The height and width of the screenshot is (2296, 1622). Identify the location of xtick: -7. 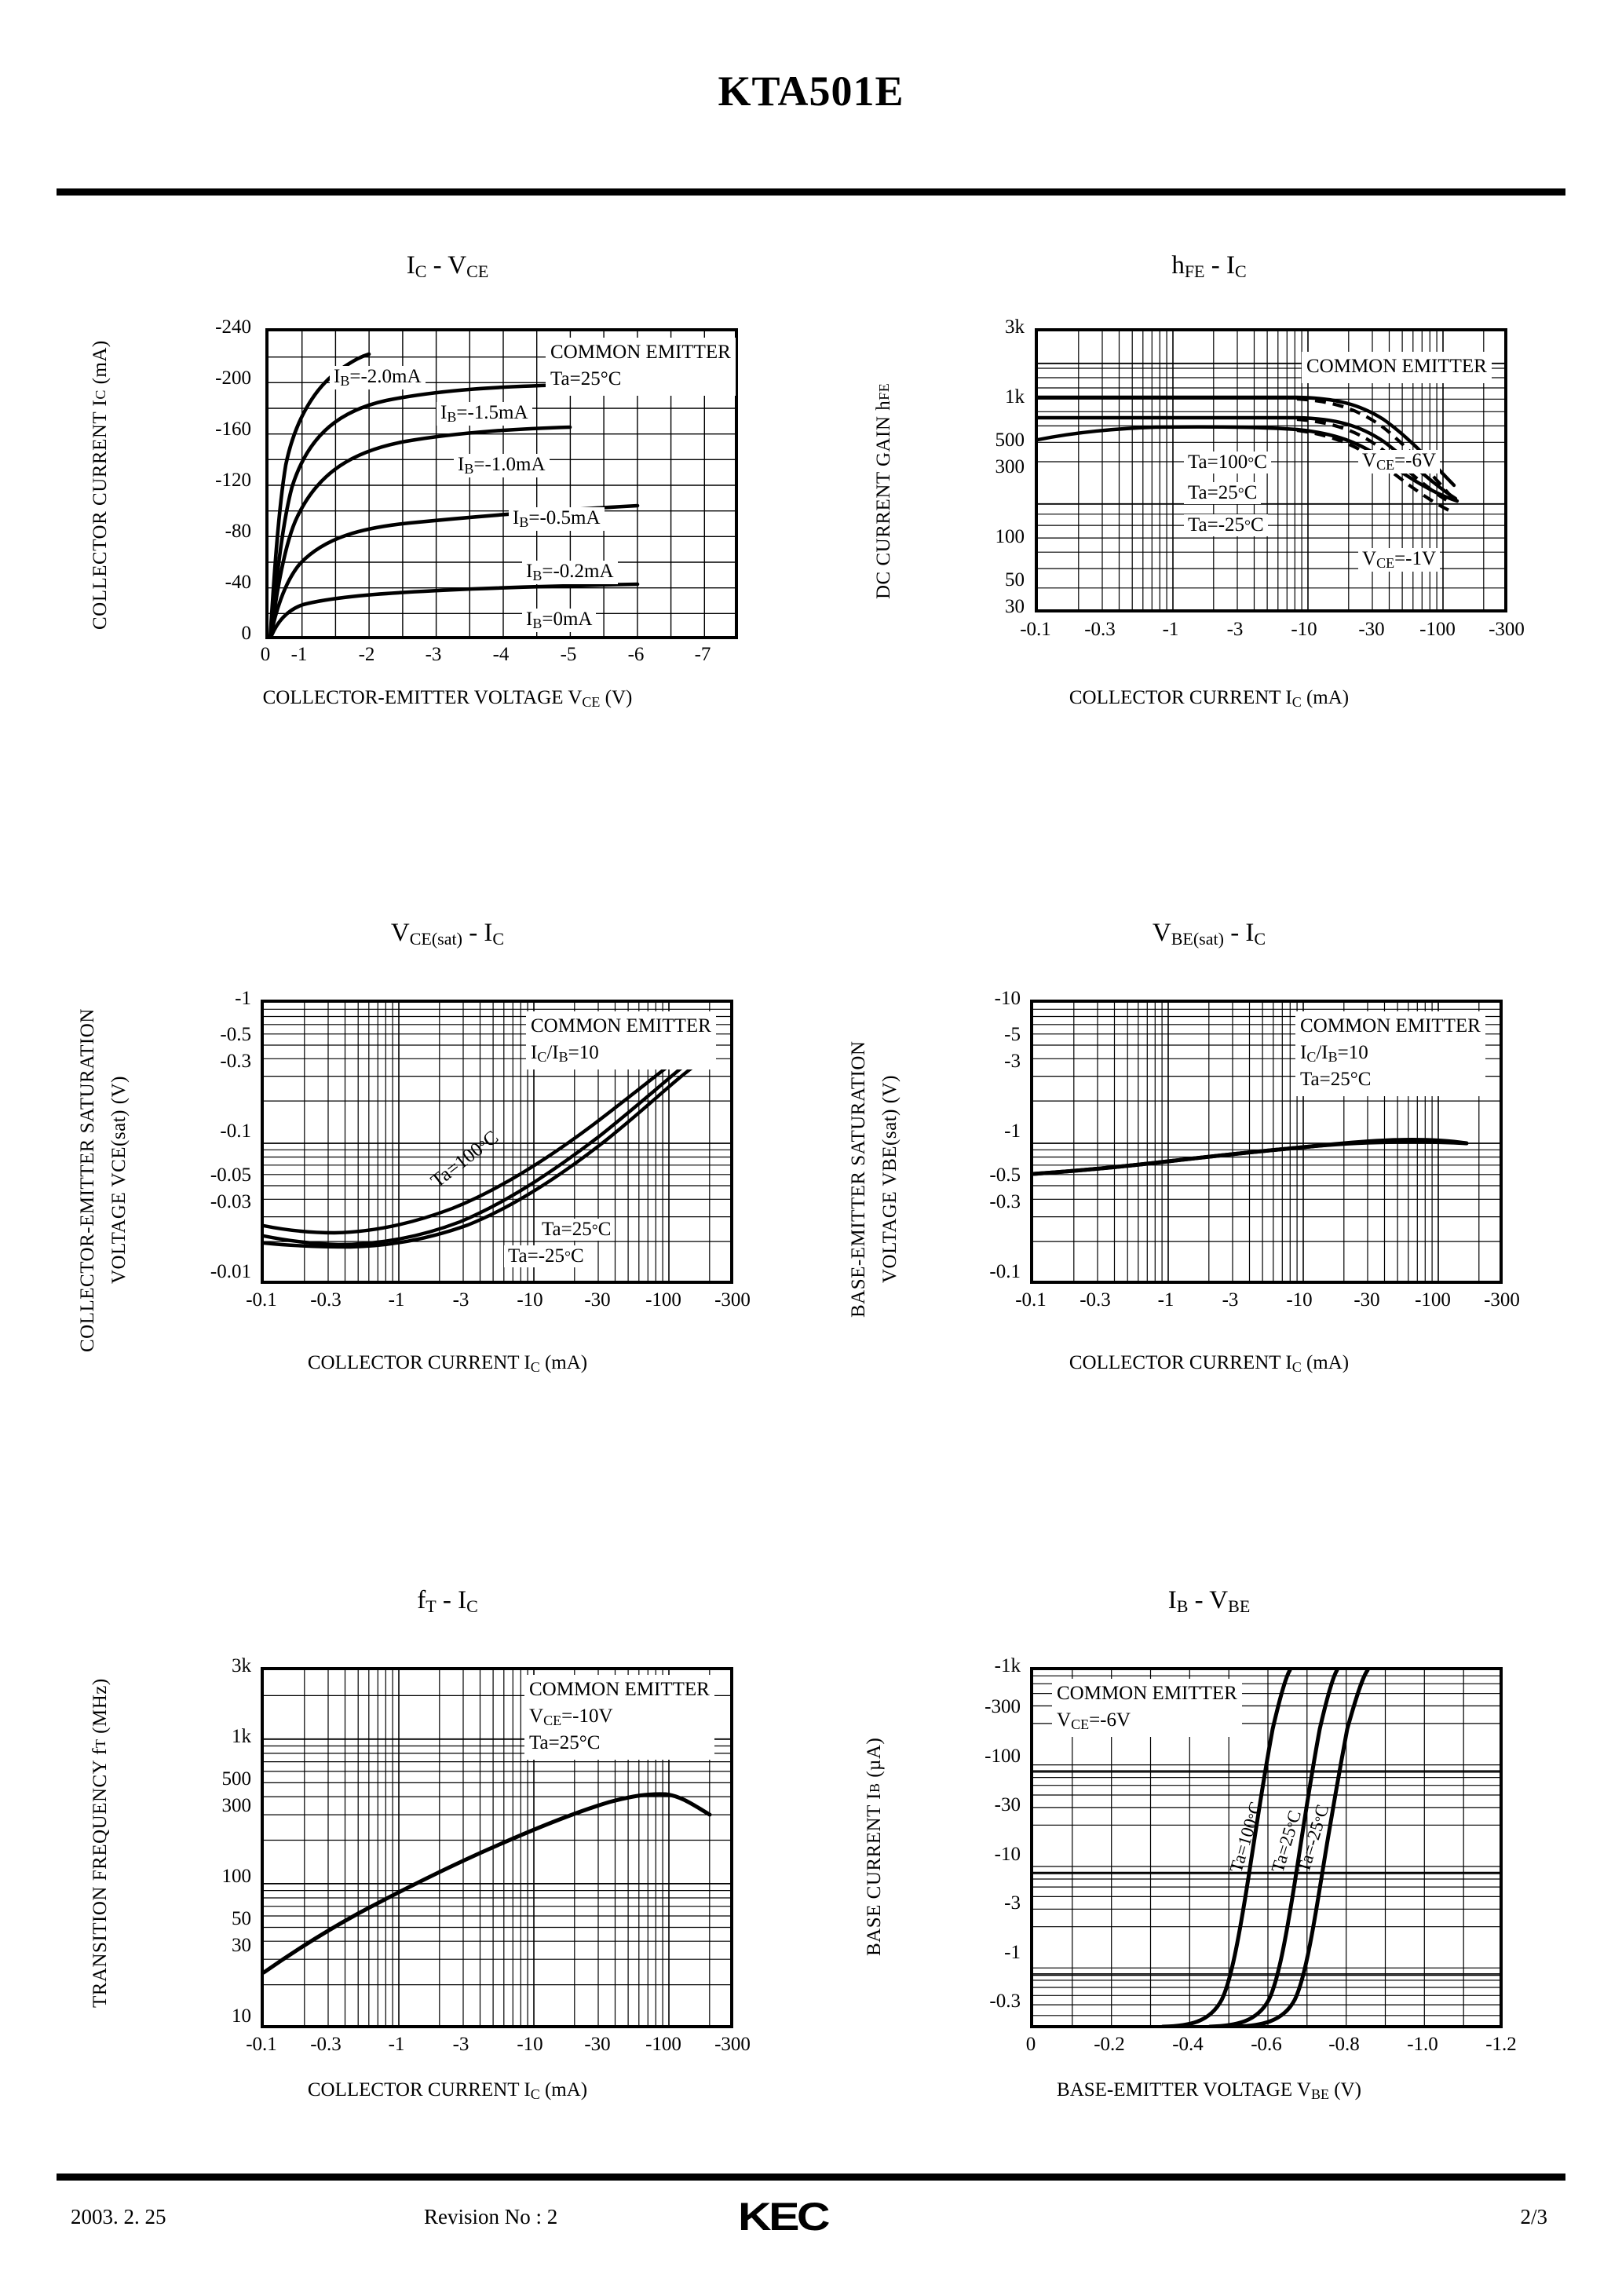
(702, 655).